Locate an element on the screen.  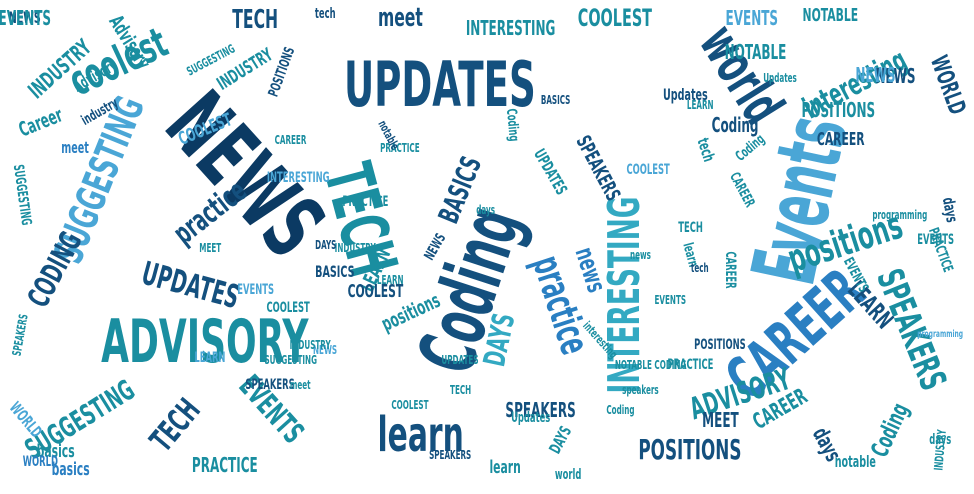
cloud-word: NOTABLE CODING is located at coordinates (650, 365).